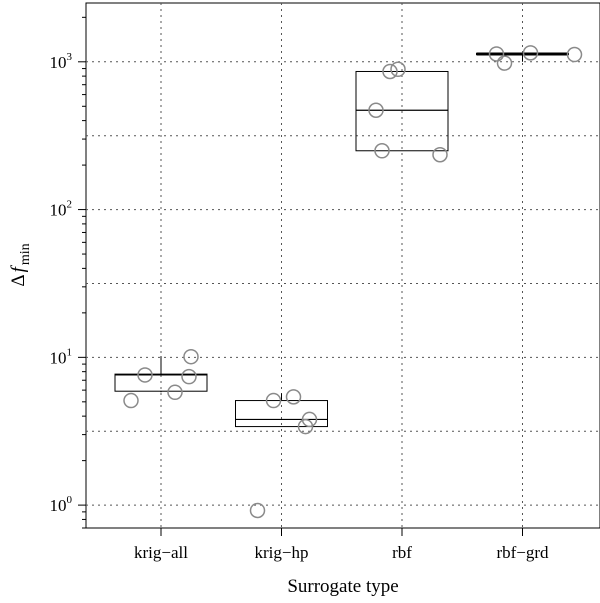 This screenshot has height=603, width=600. Describe the element at coordinates (61, 504) in the screenshot. I see `y-tick-label: 10⁰` at that location.